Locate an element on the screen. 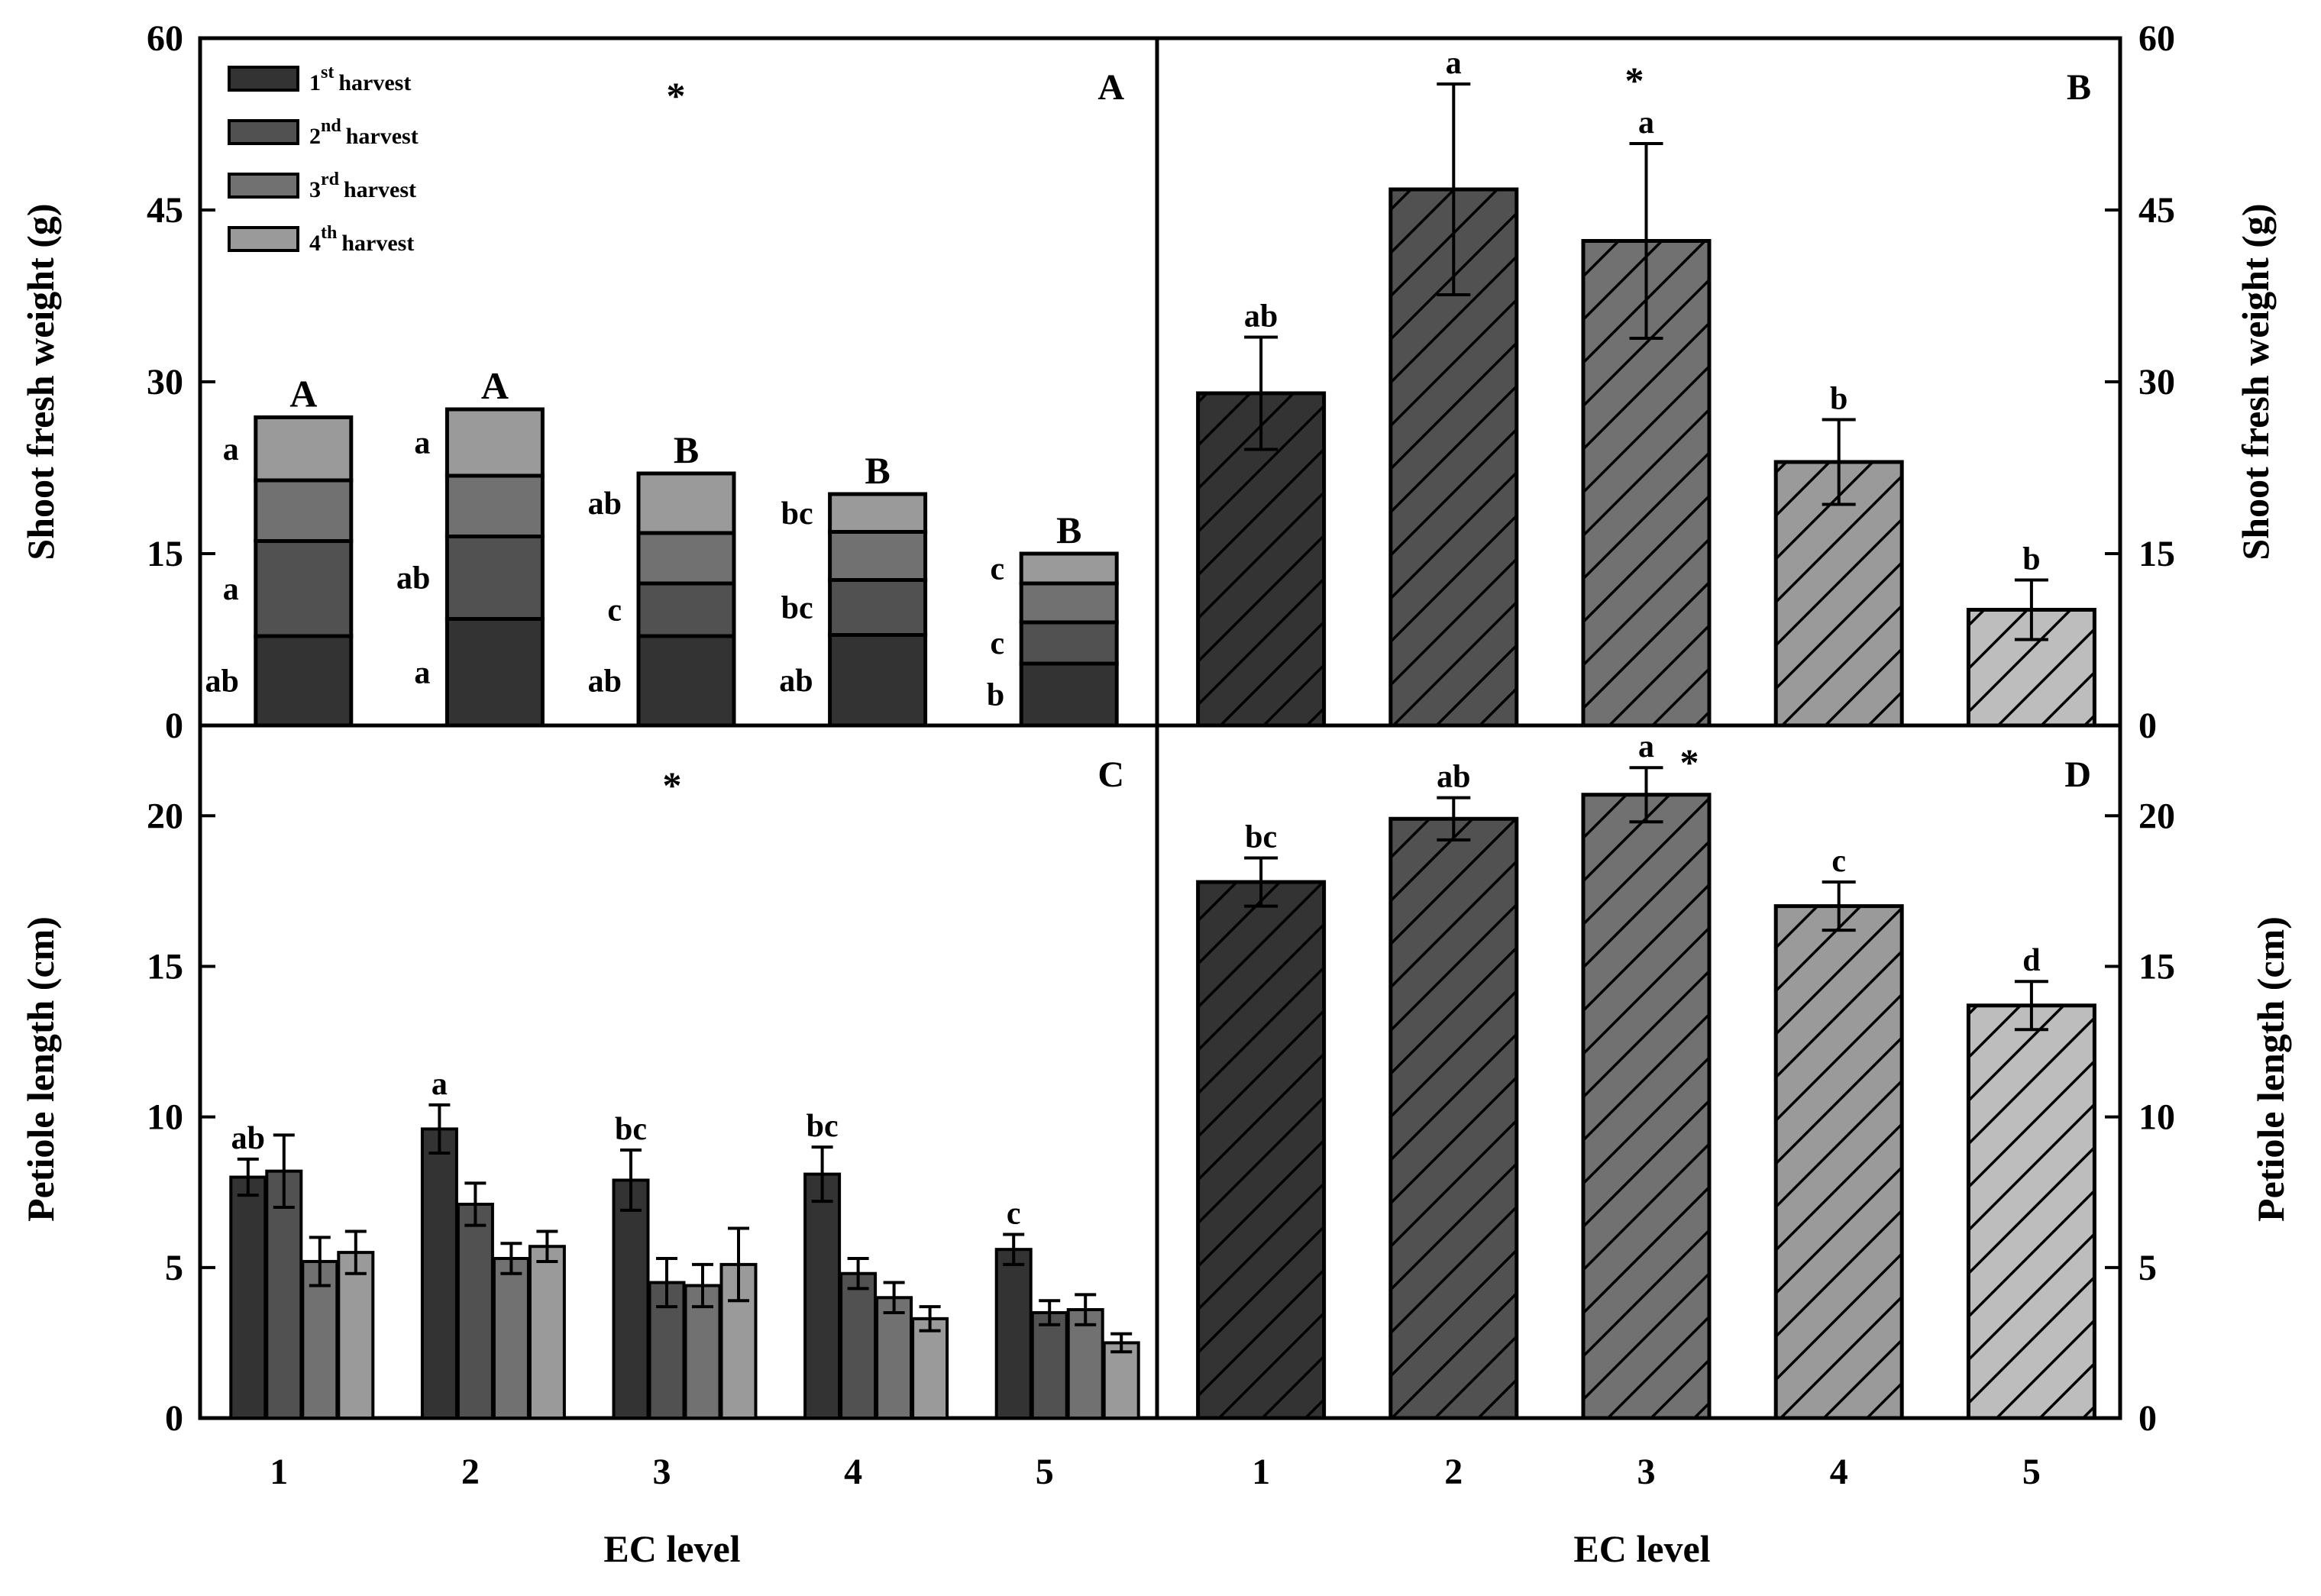 The height and width of the screenshot is (1596, 2321). legend-label: 2nd harvest is located at coordinates (364, 132).